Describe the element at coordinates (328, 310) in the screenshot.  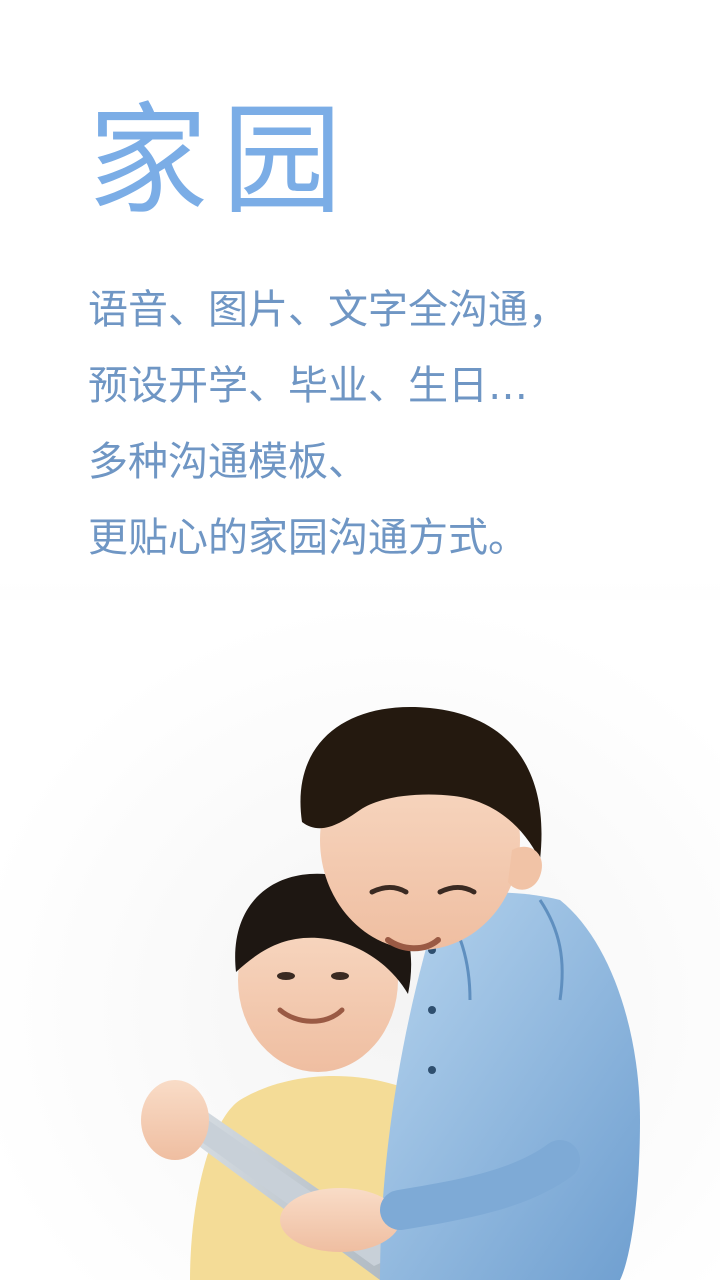
I see `description-line-1: 语音、图片、文字全沟通，` at that location.